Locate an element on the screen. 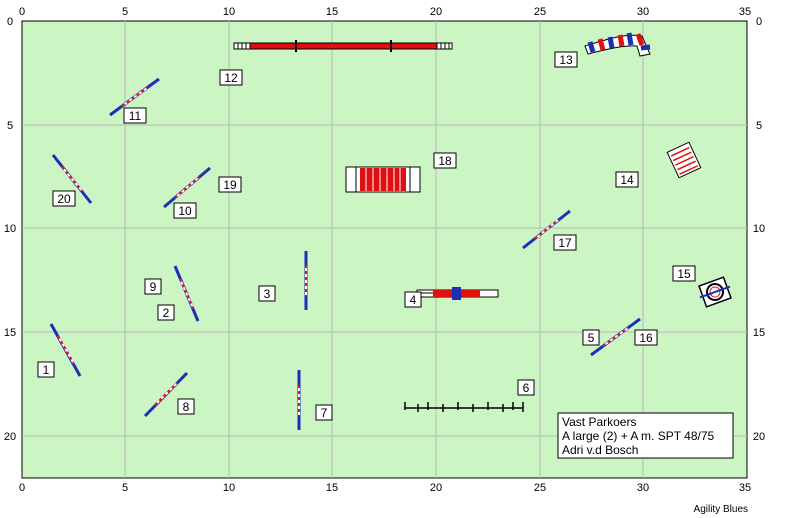 Image resolution: width=800 pixels, height=518 pixels. table-obstacle is located at coordinates (684, 160).